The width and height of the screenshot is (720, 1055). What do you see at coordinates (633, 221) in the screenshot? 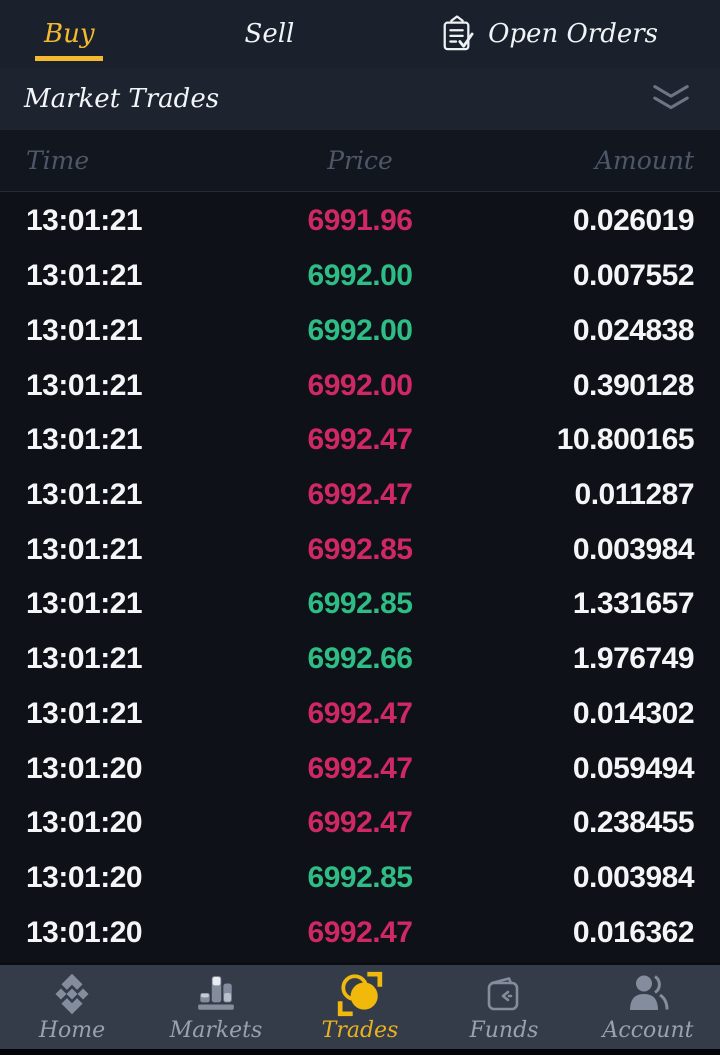
I see `trade-amount: 0.026019` at bounding box center [633, 221].